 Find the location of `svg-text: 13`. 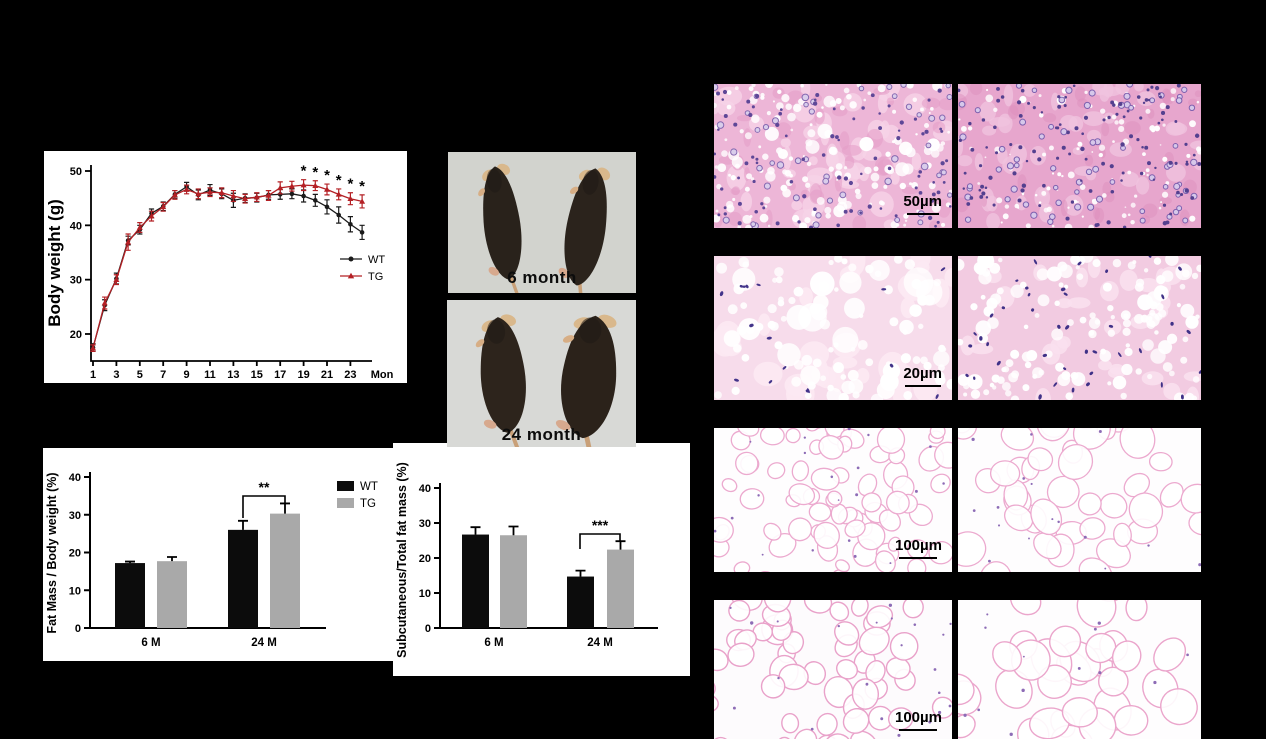

svg-text: 13 is located at coordinates (233, 375).